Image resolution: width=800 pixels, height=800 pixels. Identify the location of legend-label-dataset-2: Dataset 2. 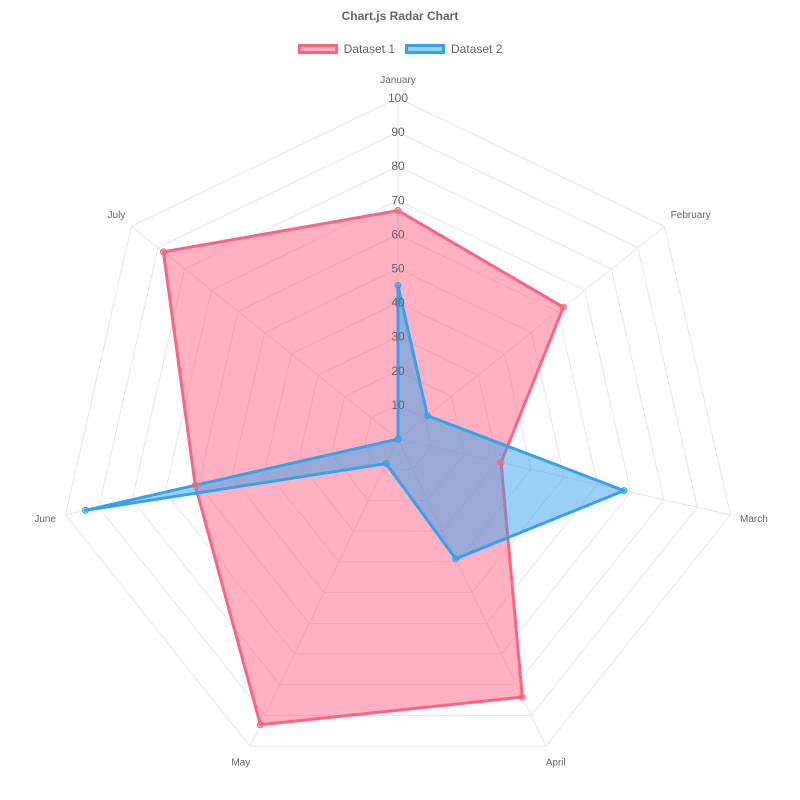
(477, 49).